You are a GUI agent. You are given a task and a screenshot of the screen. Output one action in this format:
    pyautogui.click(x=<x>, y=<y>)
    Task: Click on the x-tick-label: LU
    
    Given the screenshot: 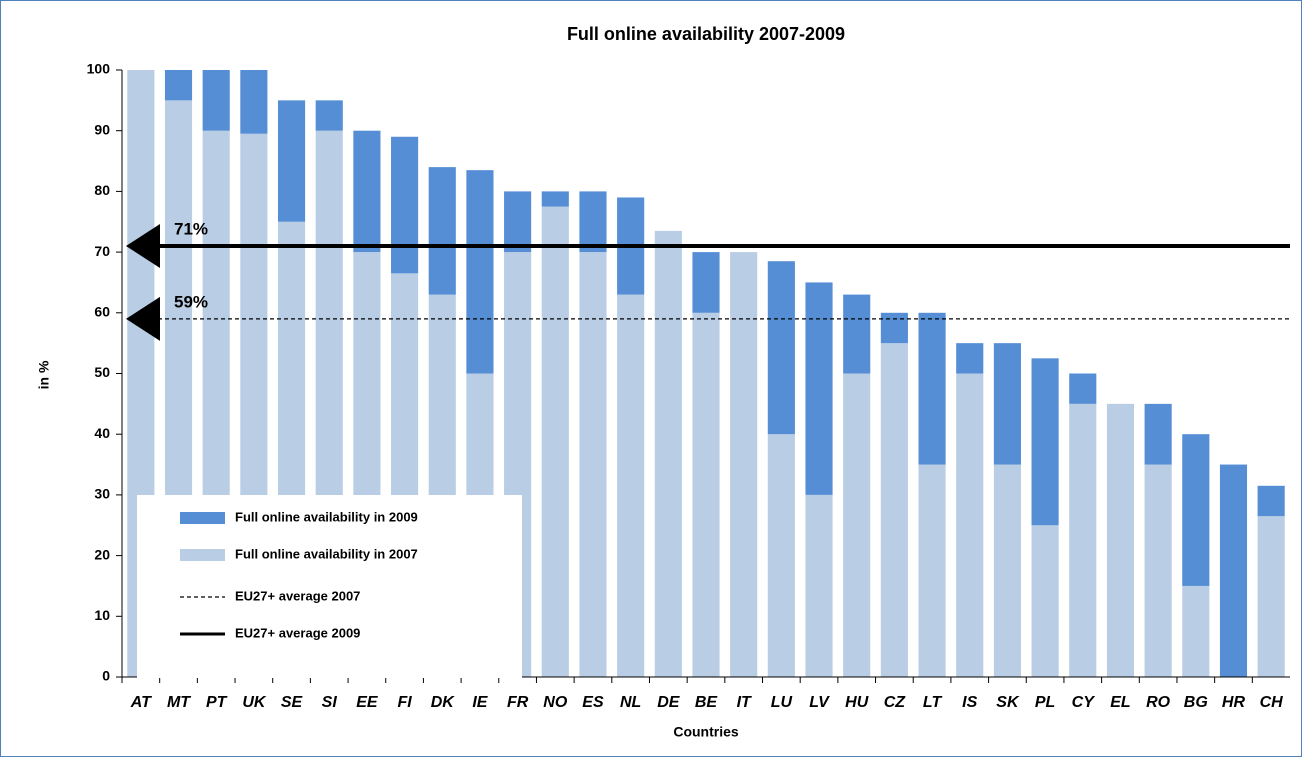 What is the action you would take?
    pyautogui.click(x=782, y=702)
    